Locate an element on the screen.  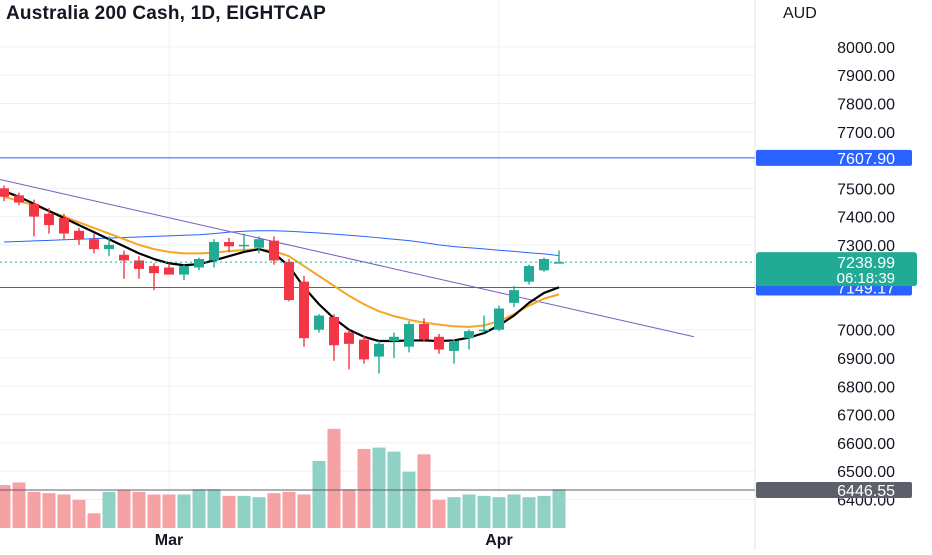
last-price-label-box is located at coordinates (836, 269).